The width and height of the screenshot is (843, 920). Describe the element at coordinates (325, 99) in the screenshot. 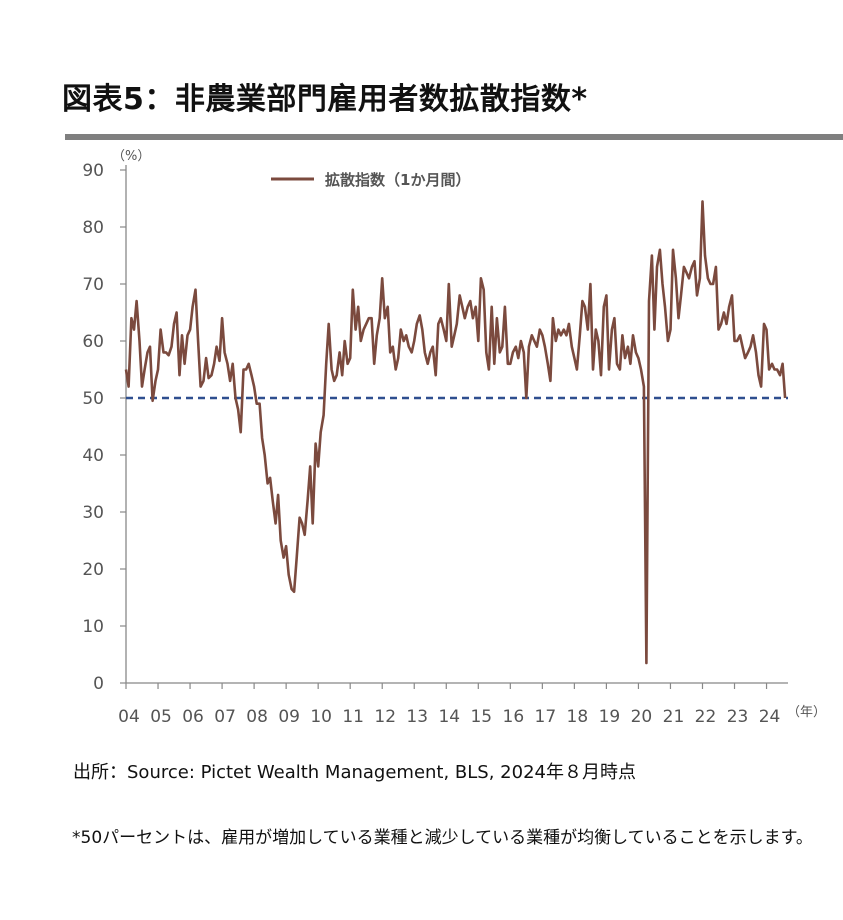

I see `page-title: 図表5：非農業部門雇用者数拡散指数*` at that location.